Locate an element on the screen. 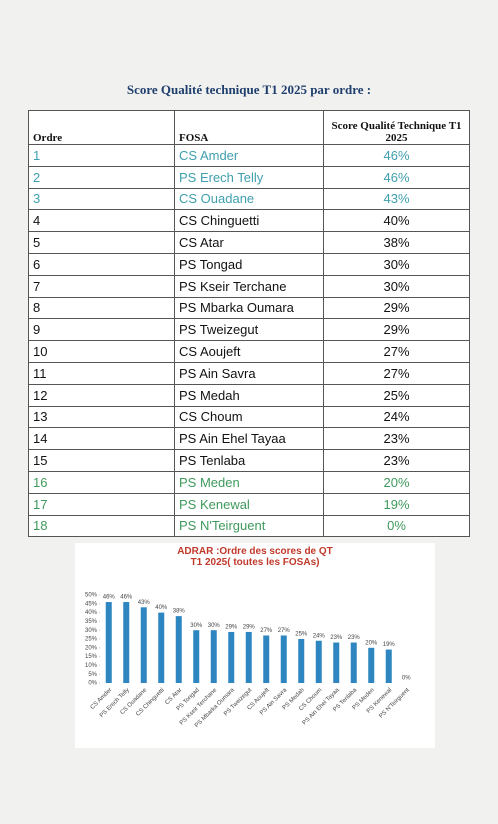 The image size is (498, 824). table-cell: PS Kenewal is located at coordinates (249, 504).